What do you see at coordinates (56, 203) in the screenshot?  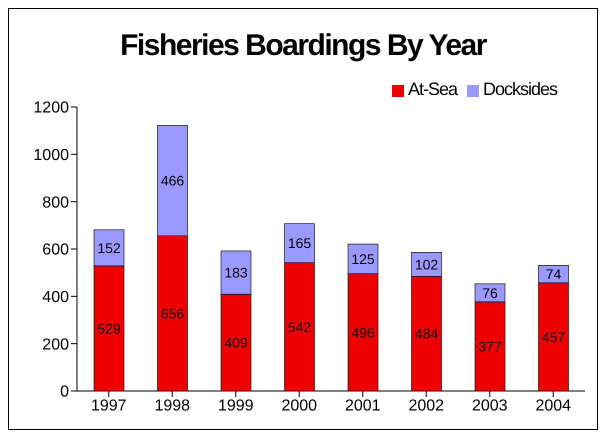 I see `y-tick-label: 800` at bounding box center [56, 203].